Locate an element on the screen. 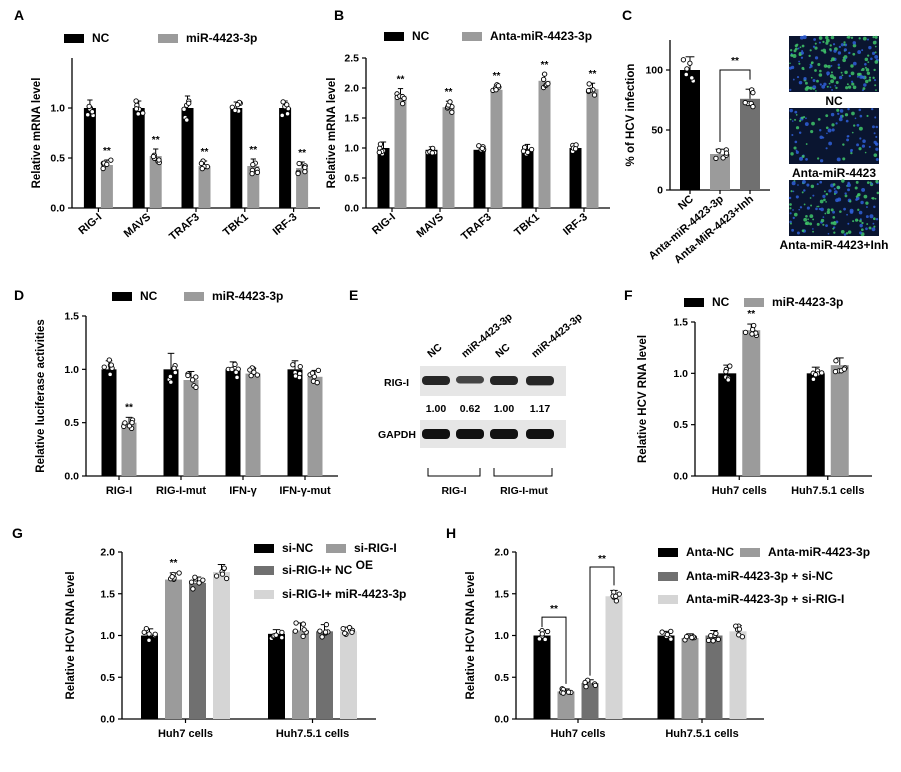  x-tick-label: IFN-γ is located at coordinates (243, 491).